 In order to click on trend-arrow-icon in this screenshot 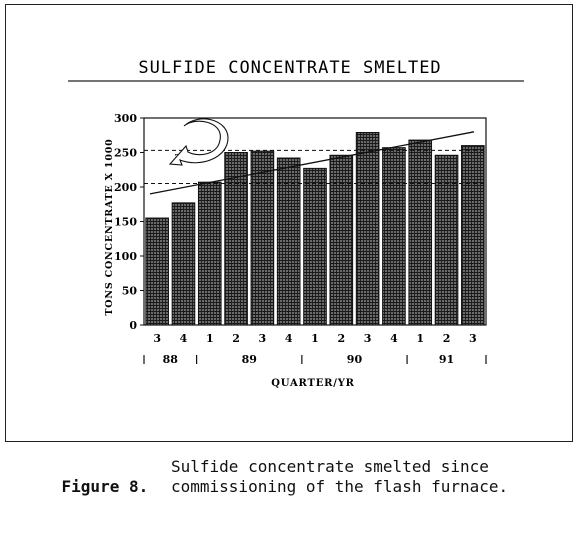, I will do `click(198, 142)`.